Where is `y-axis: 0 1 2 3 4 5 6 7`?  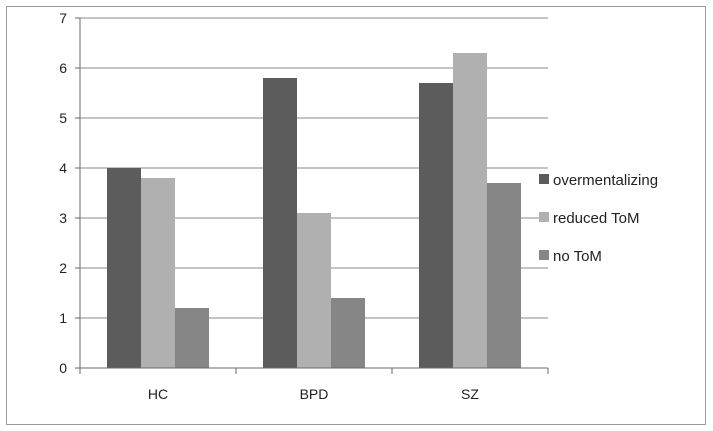
y-axis: 0 1 2 3 4 5 6 7 is located at coordinates (70, 193).